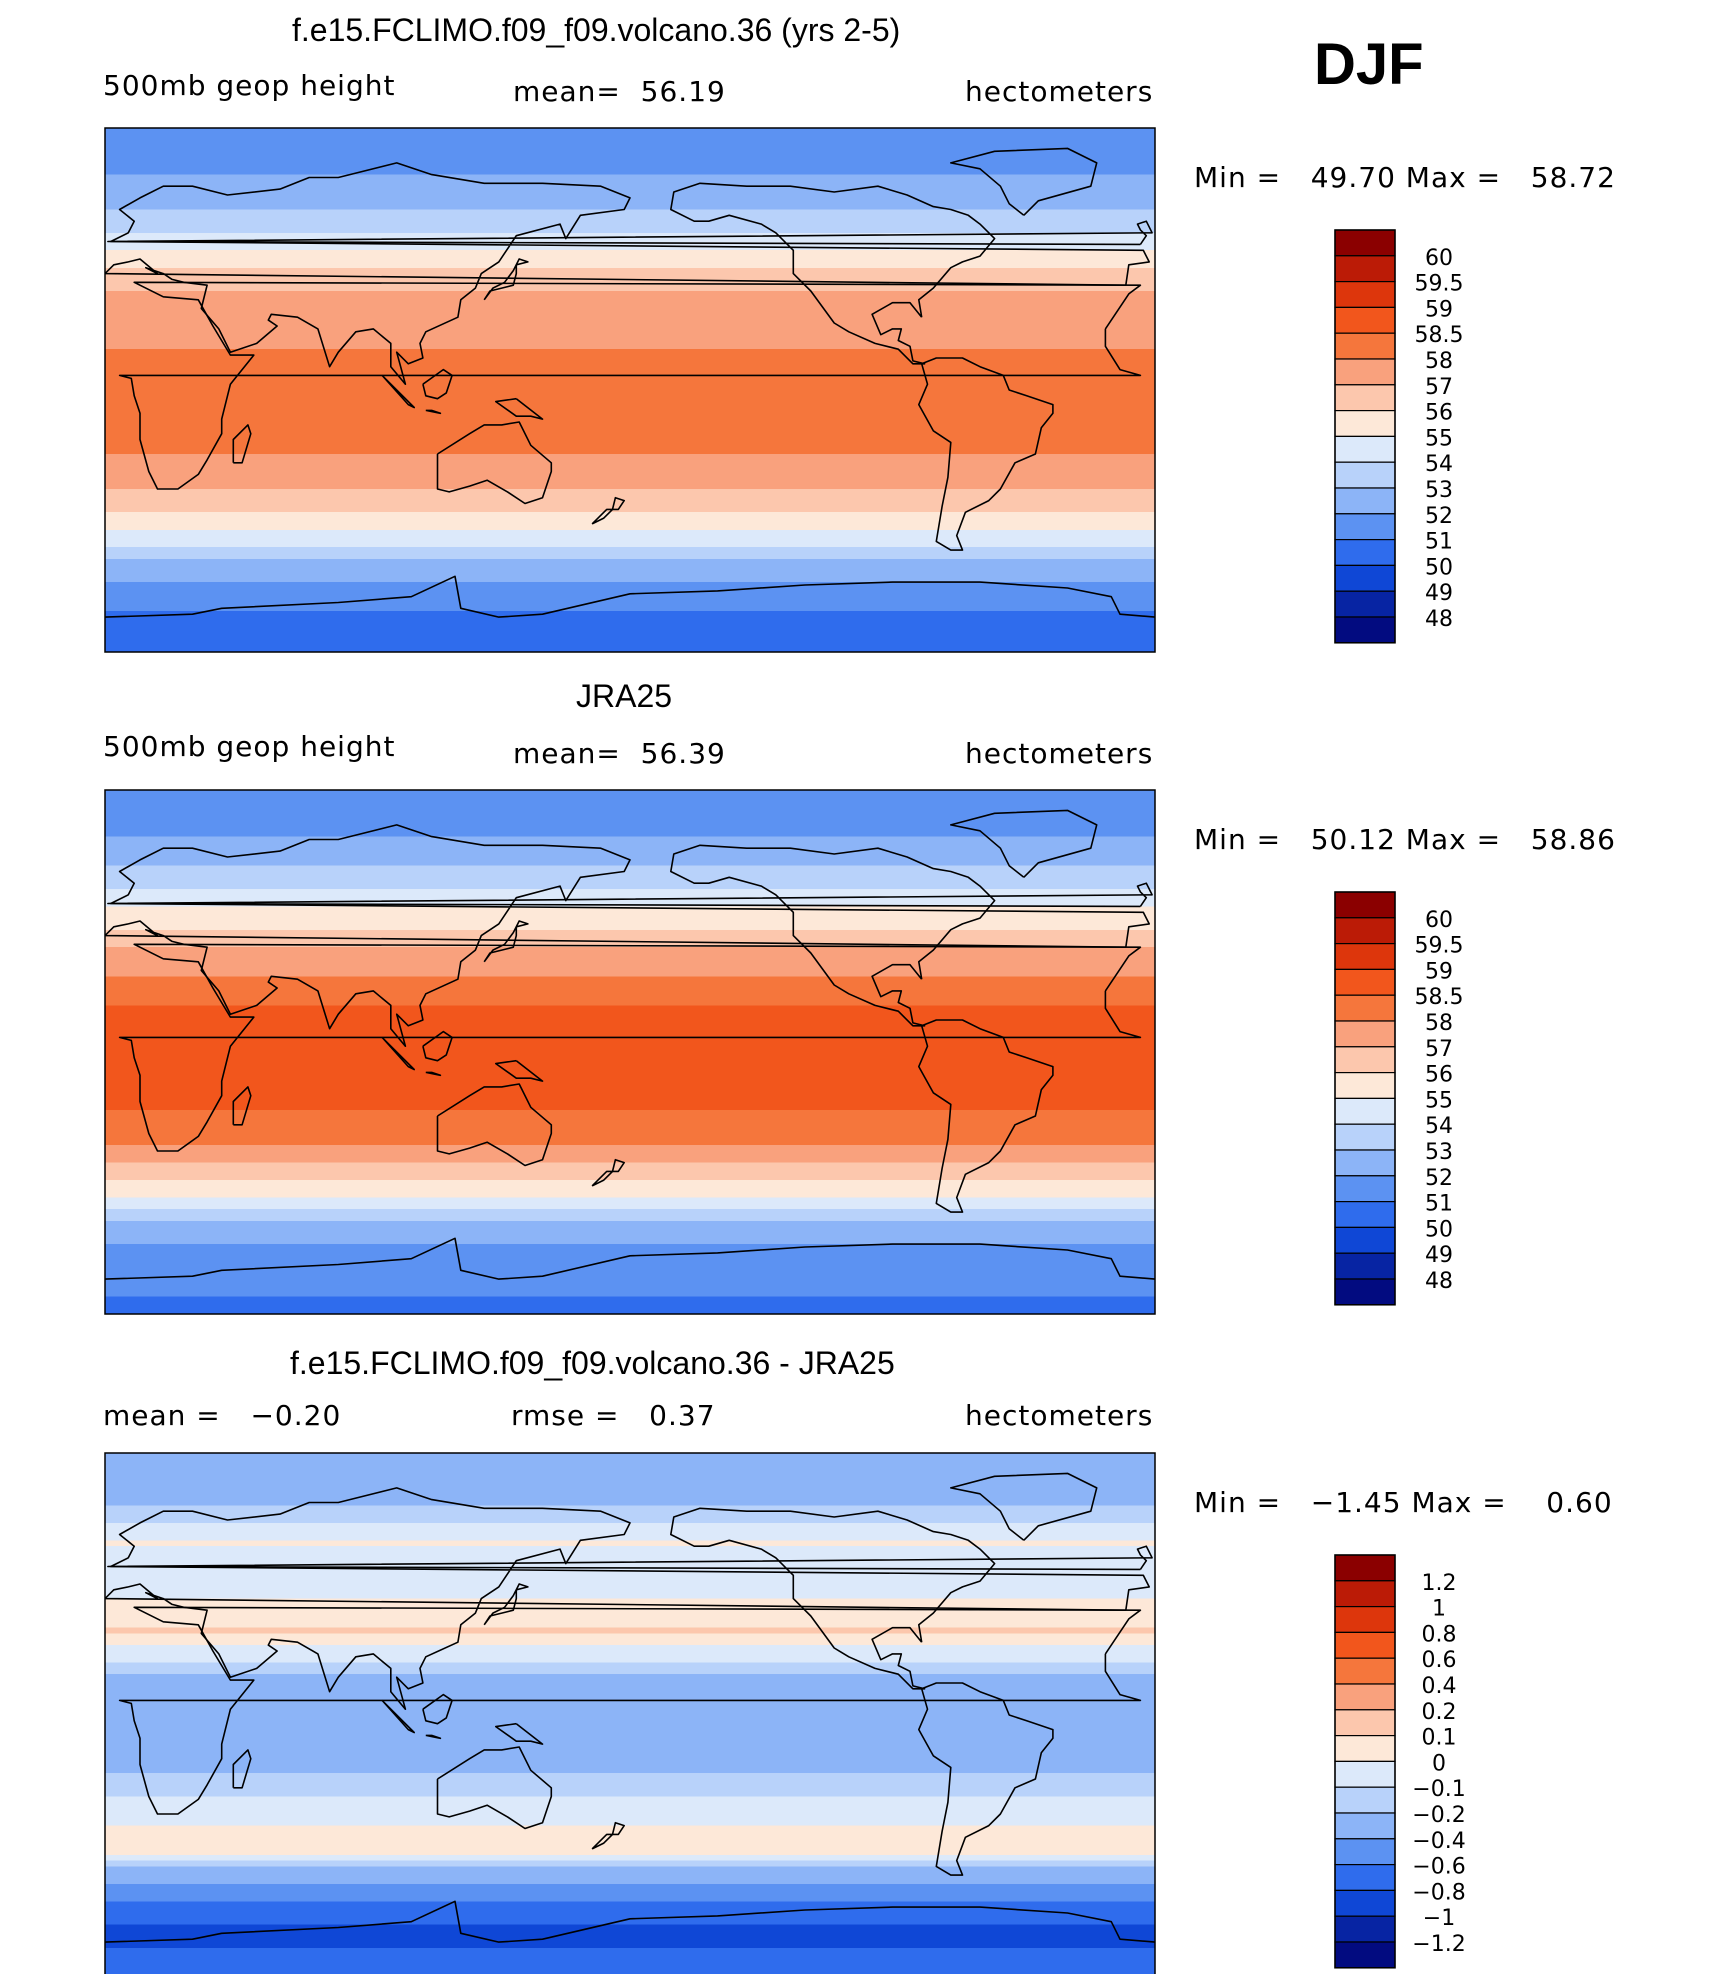 The image size is (1710, 1974). What do you see at coordinates (1059, 753) in the screenshot?
I see `panel-2-units-label: hectometers` at bounding box center [1059, 753].